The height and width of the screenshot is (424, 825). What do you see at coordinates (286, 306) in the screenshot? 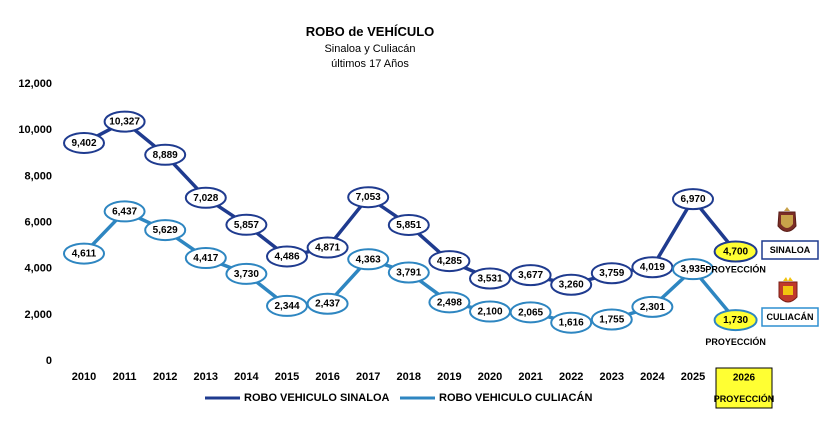
I see `culiacan-data-label: 2,344` at bounding box center [286, 306].